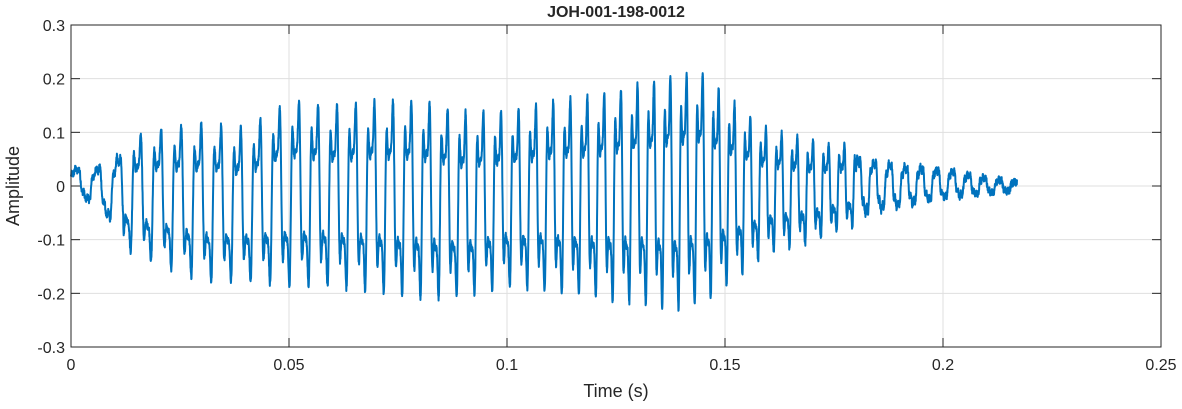 The image size is (1182, 409). I want to click on x-axis-label: Time (s), so click(615, 391).